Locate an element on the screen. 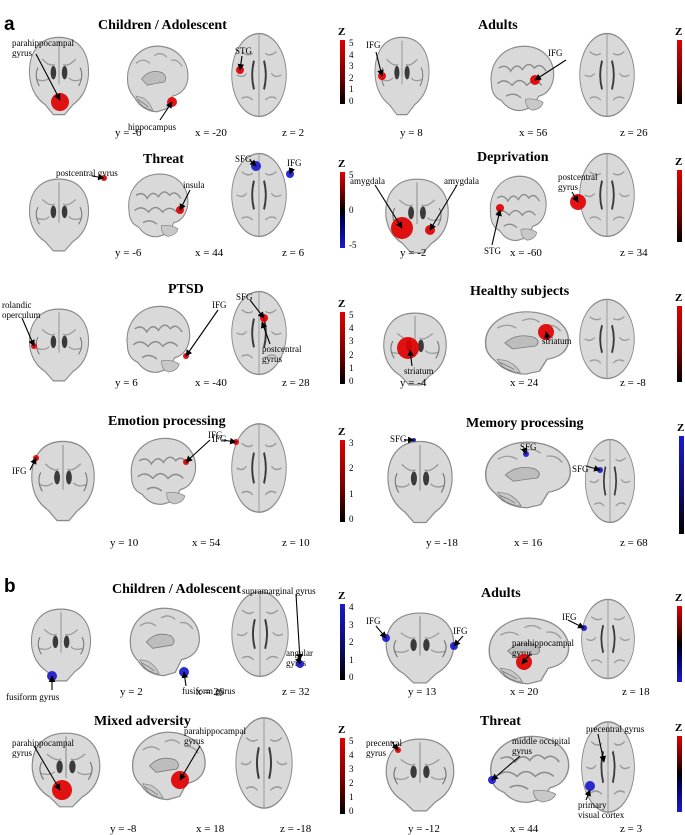 The image size is (685, 835). region-label-b-children-0: fusiform gyrus is located at coordinates (33, 697).